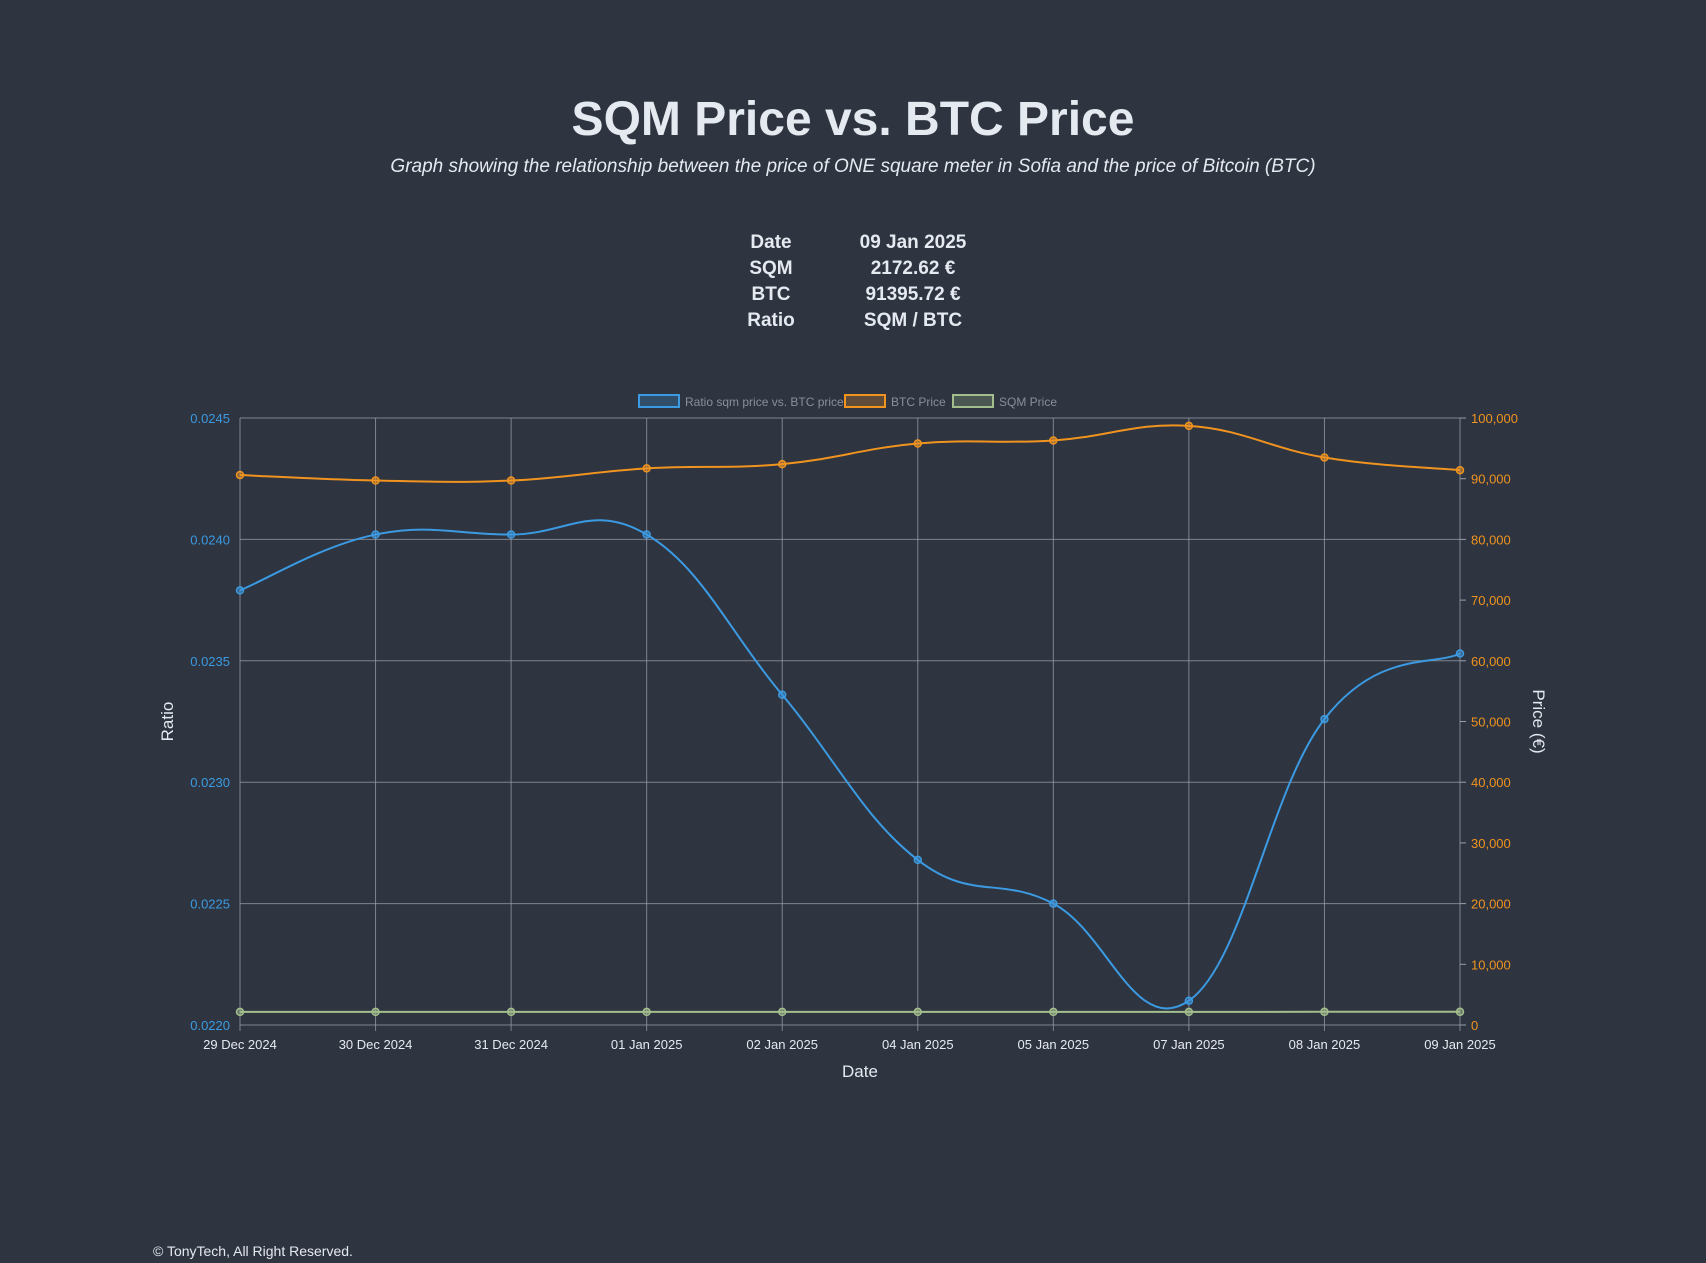 Image resolution: width=1706 pixels, height=1263 pixels. What do you see at coordinates (1491, 843) in the screenshot?
I see `y-right-tick-label: 30,000` at bounding box center [1491, 843].